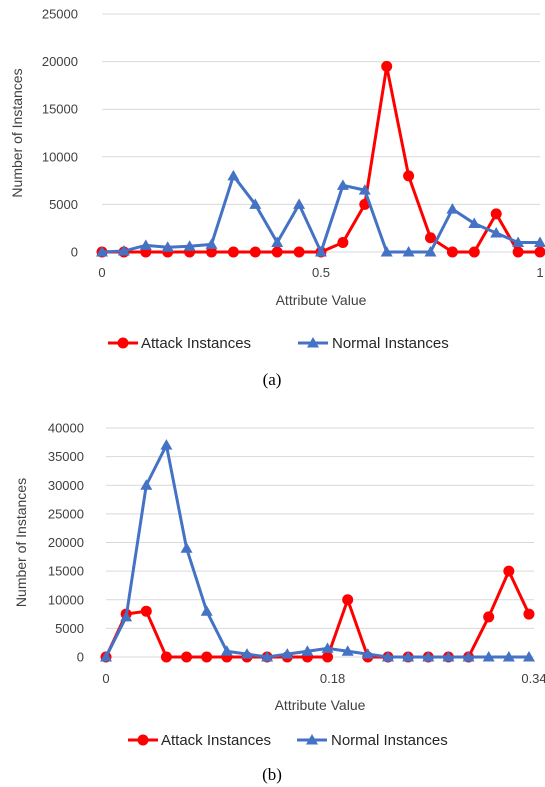 The height and width of the screenshot is (787, 545). I want to click on series-line-attack, so click(317, 614).